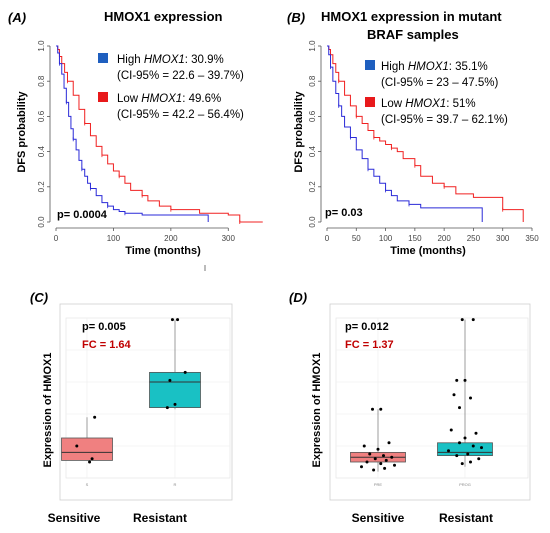 This screenshot has width=550, height=533. I want to click on x-tick-label: 50, so click(356, 238).